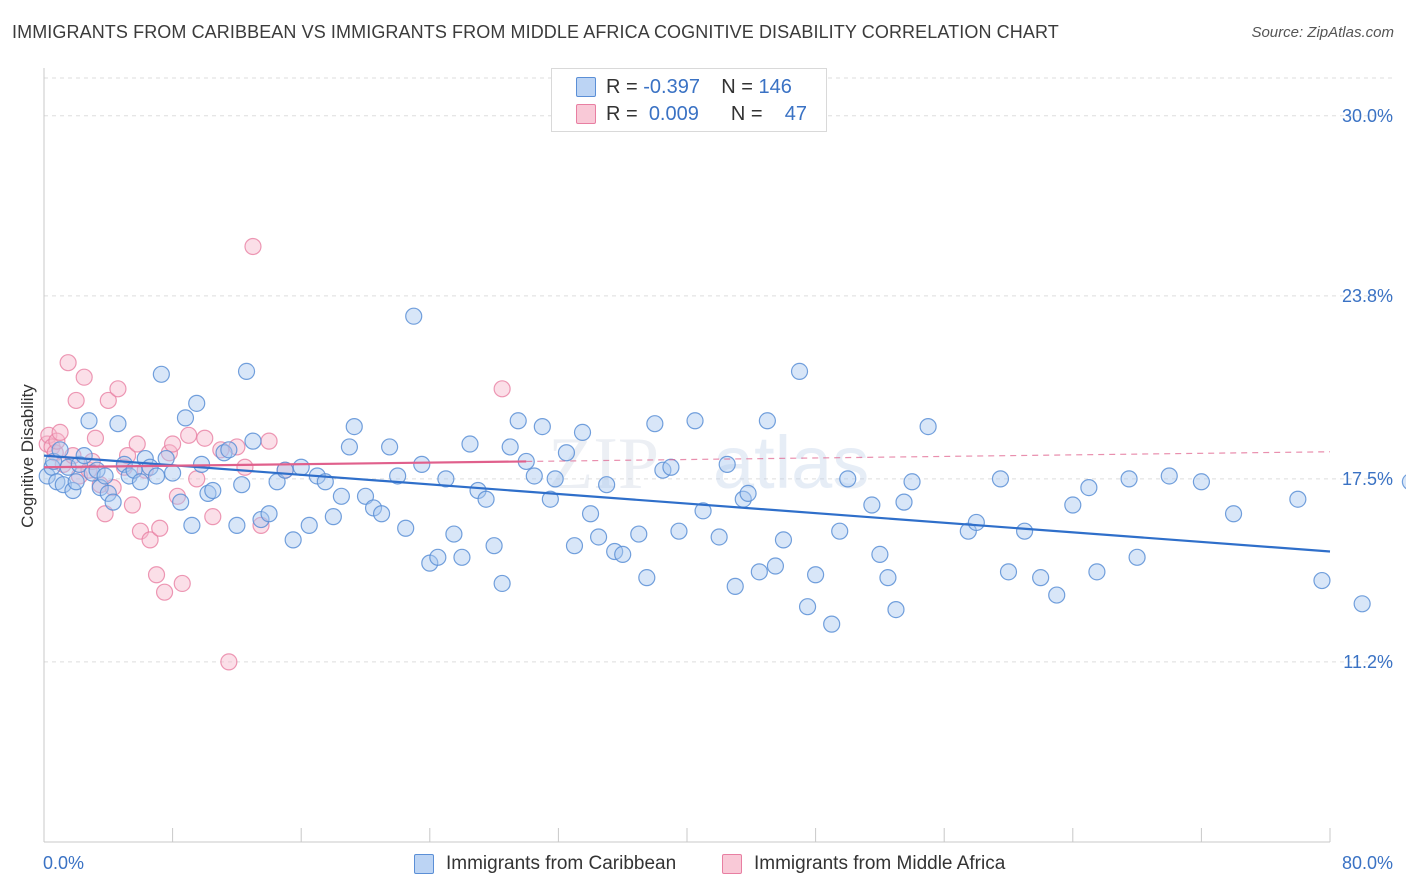  What do you see at coordinates (673, 113) in the screenshot?
I see `legend-r-value: 0.009` at bounding box center [673, 113].